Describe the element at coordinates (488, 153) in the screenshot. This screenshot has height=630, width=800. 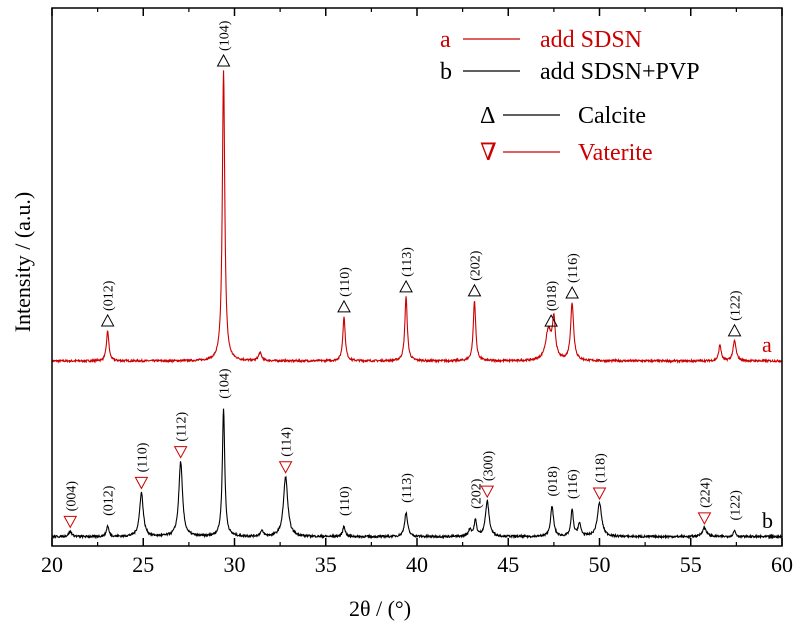
I see `legend-marker-3: ∇` at that location.